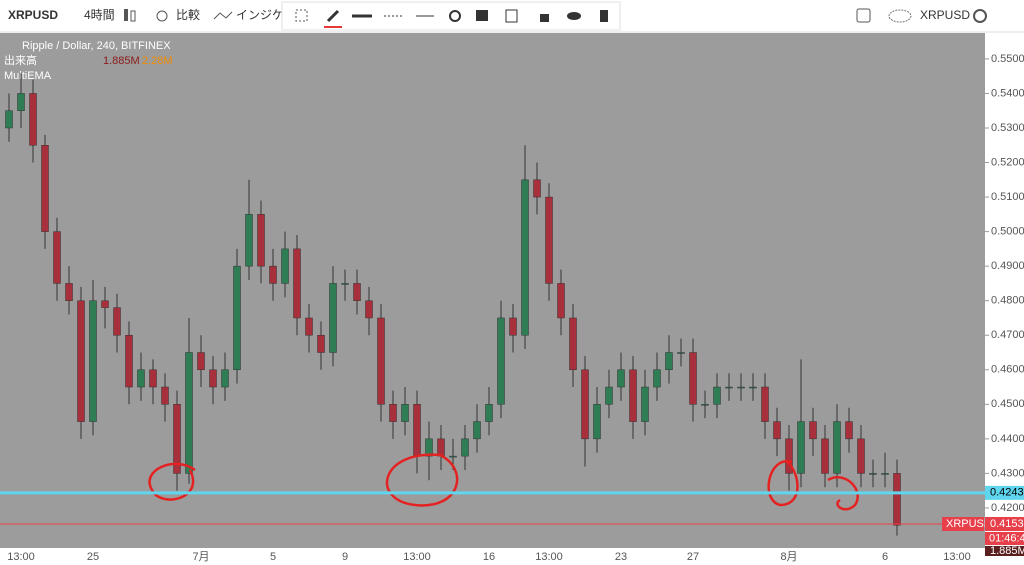  Describe the element at coordinates (1007, 59) in the screenshot. I see `y-tick-label: 0.55000` at that location.